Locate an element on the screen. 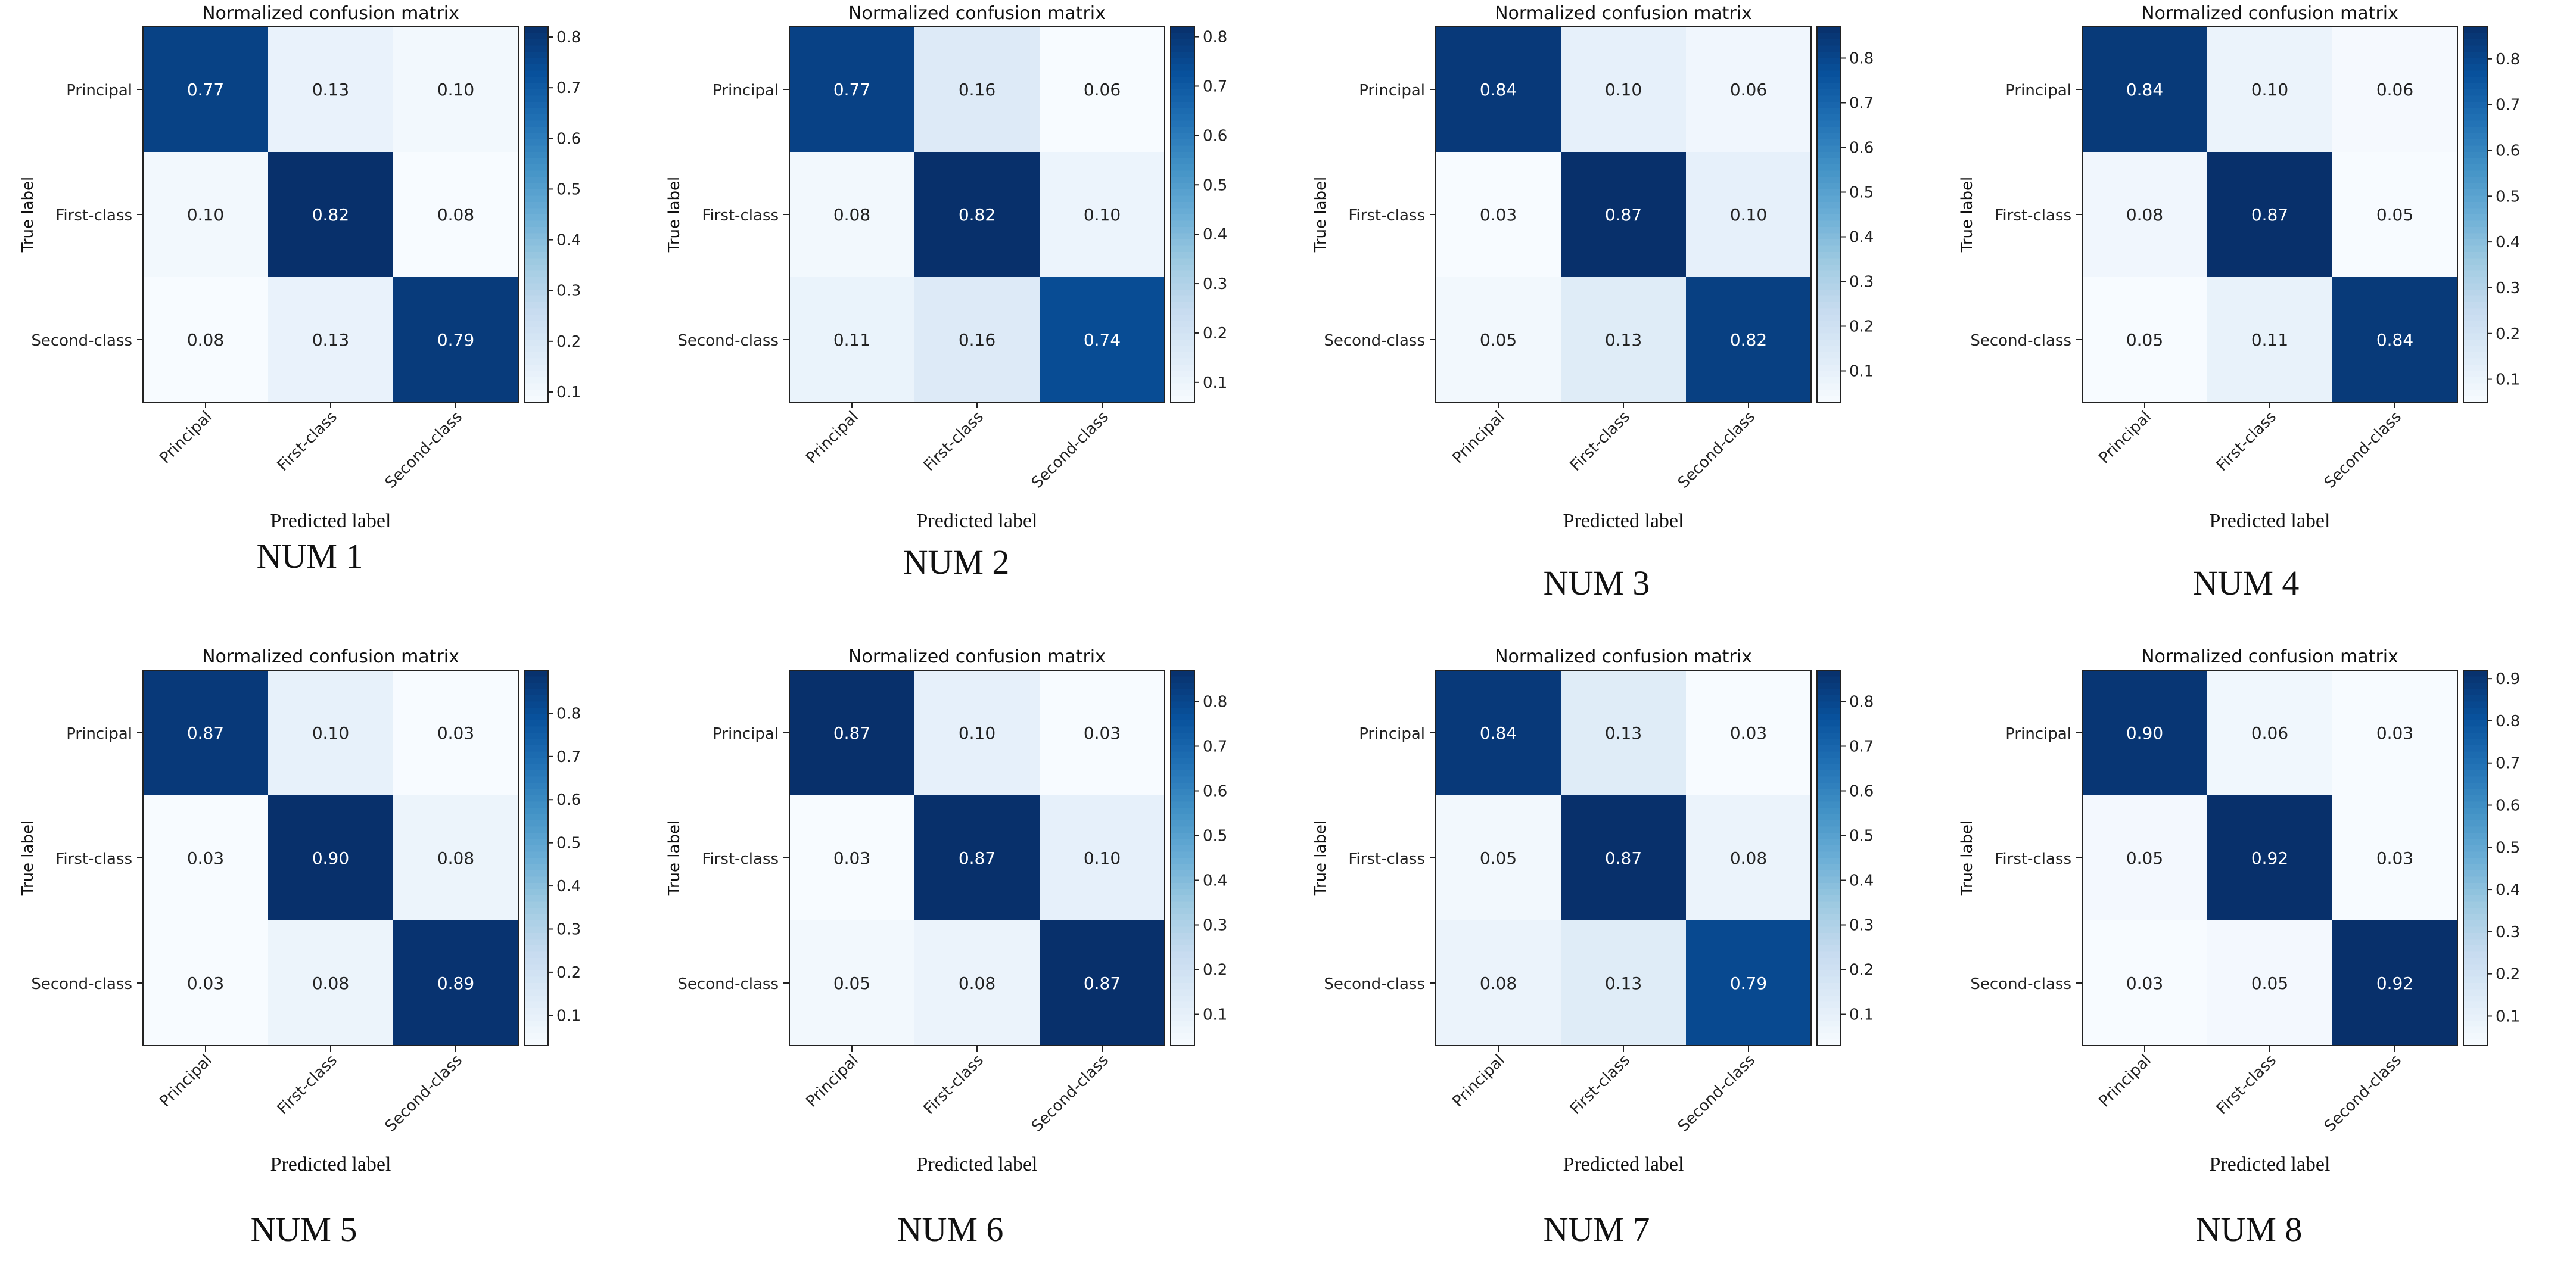 The image size is (2576, 1263). cell-value-label: 0.08 is located at coordinates (330, 983).